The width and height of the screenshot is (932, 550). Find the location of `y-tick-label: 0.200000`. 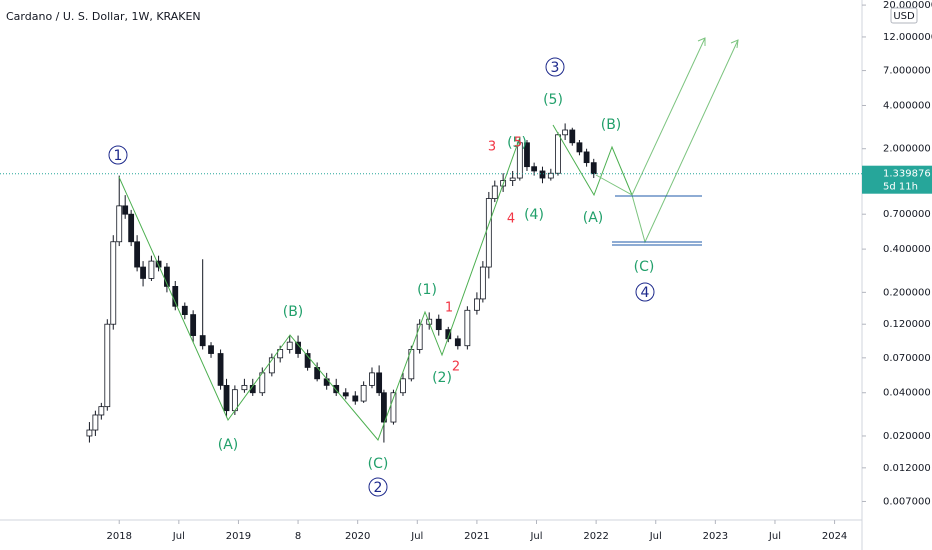

y-tick-label: 0.200000 is located at coordinates (907, 292).